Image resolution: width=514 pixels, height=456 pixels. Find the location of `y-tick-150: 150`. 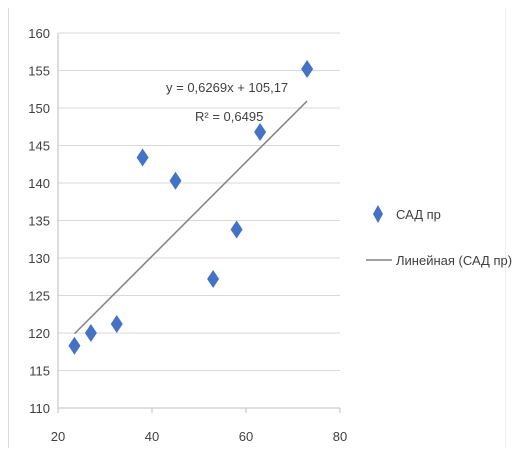

y-tick-150: 150 is located at coordinates (39, 108).